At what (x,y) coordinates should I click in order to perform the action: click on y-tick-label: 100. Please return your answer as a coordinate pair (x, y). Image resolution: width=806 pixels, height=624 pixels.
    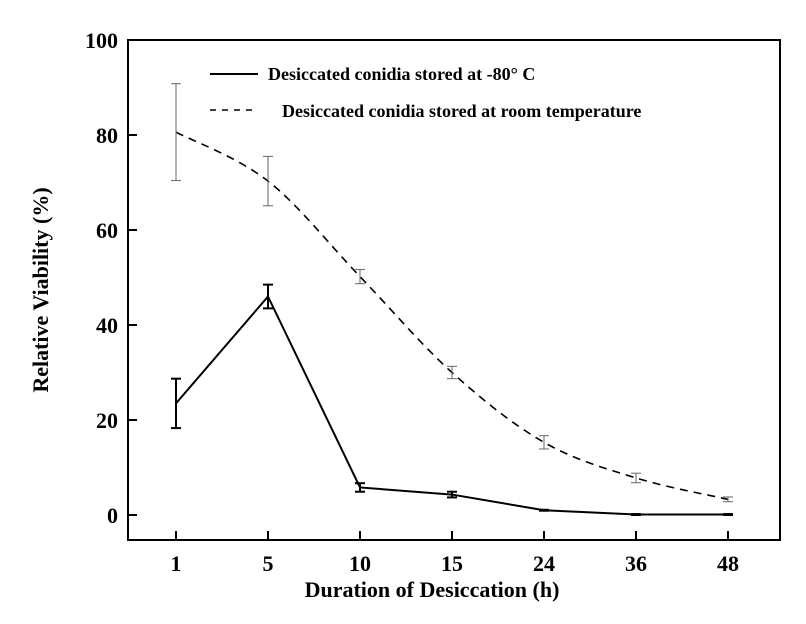
    Looking at the image, I should click on (101, 40).